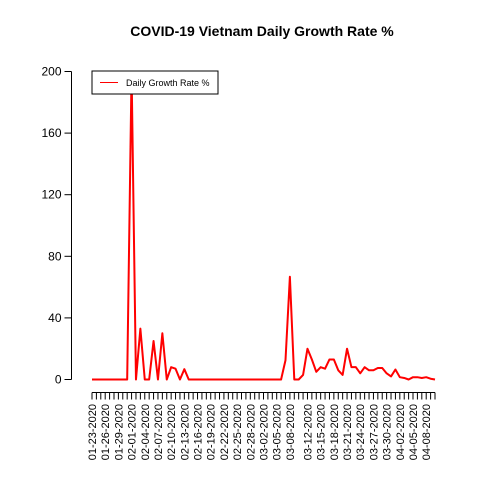 The width and height of the screenshot is (480, 480). What do you see at coordinates (322, 432) in the screenshot?
I see `x-tick-label: 03-15-2020` at bounding box center [322, 432].